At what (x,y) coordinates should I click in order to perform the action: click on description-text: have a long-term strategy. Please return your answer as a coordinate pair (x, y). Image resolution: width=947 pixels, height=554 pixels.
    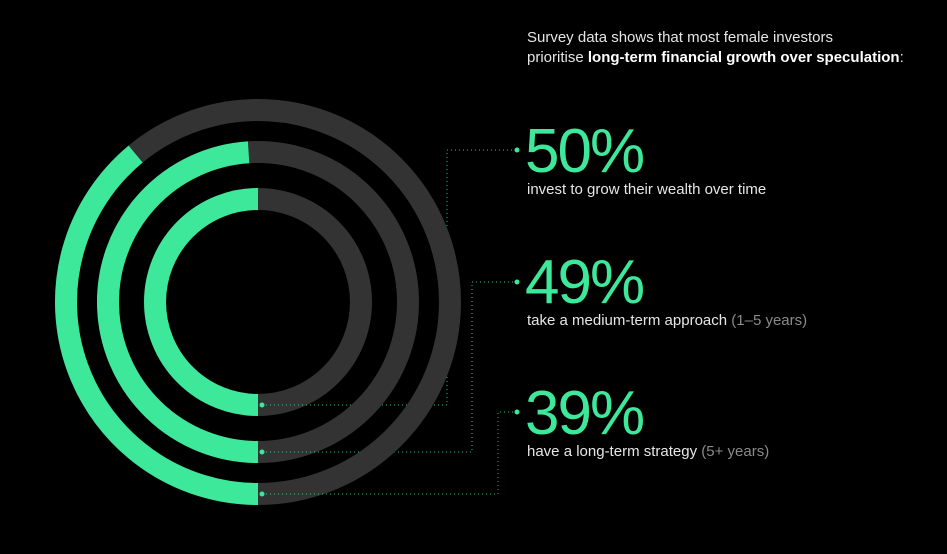
    Looking at the image, I should click on (612, 451).